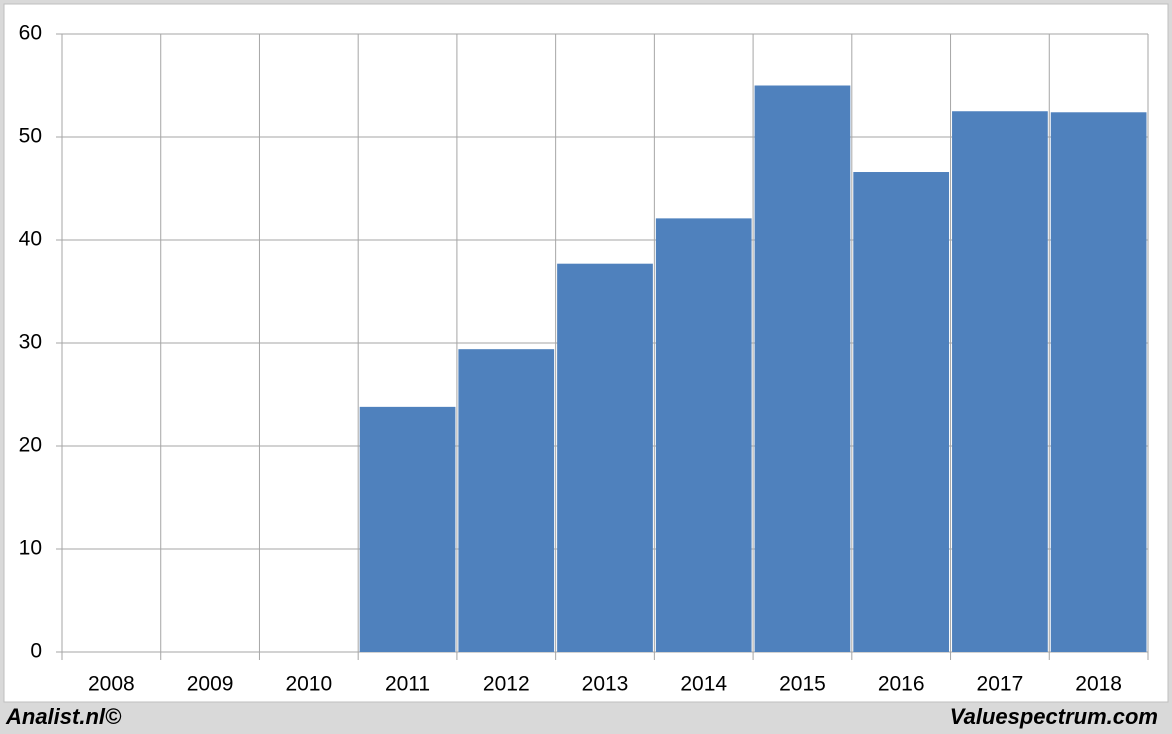 This screenshot has height=734, width=1172. I want to click on y-tick-label: 10, so click(30, 548).